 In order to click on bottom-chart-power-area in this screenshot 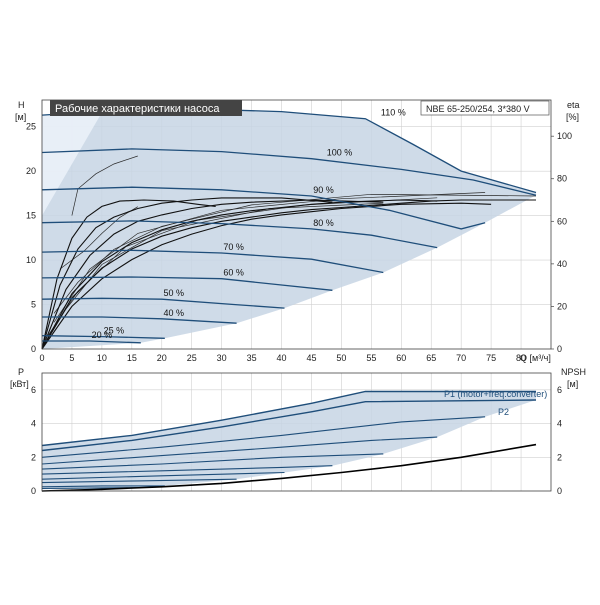, I will do `click(289, 440)`.